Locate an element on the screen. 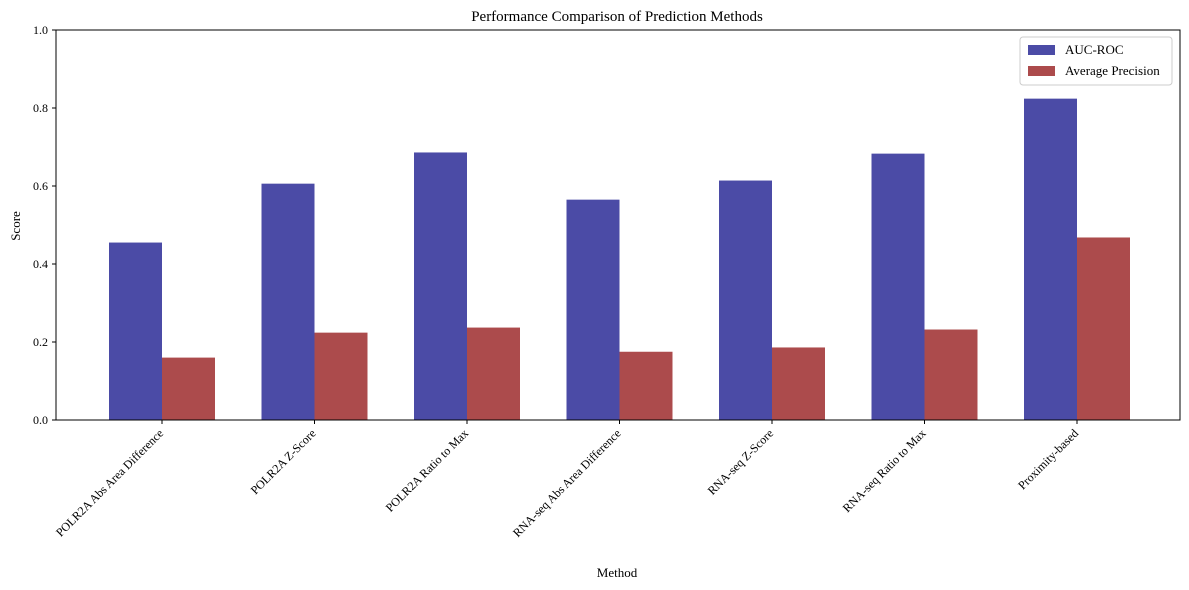 The image size is (1189, 590). x-tick-label: POLR2A Z-Score is located at coordinates (283, 461).